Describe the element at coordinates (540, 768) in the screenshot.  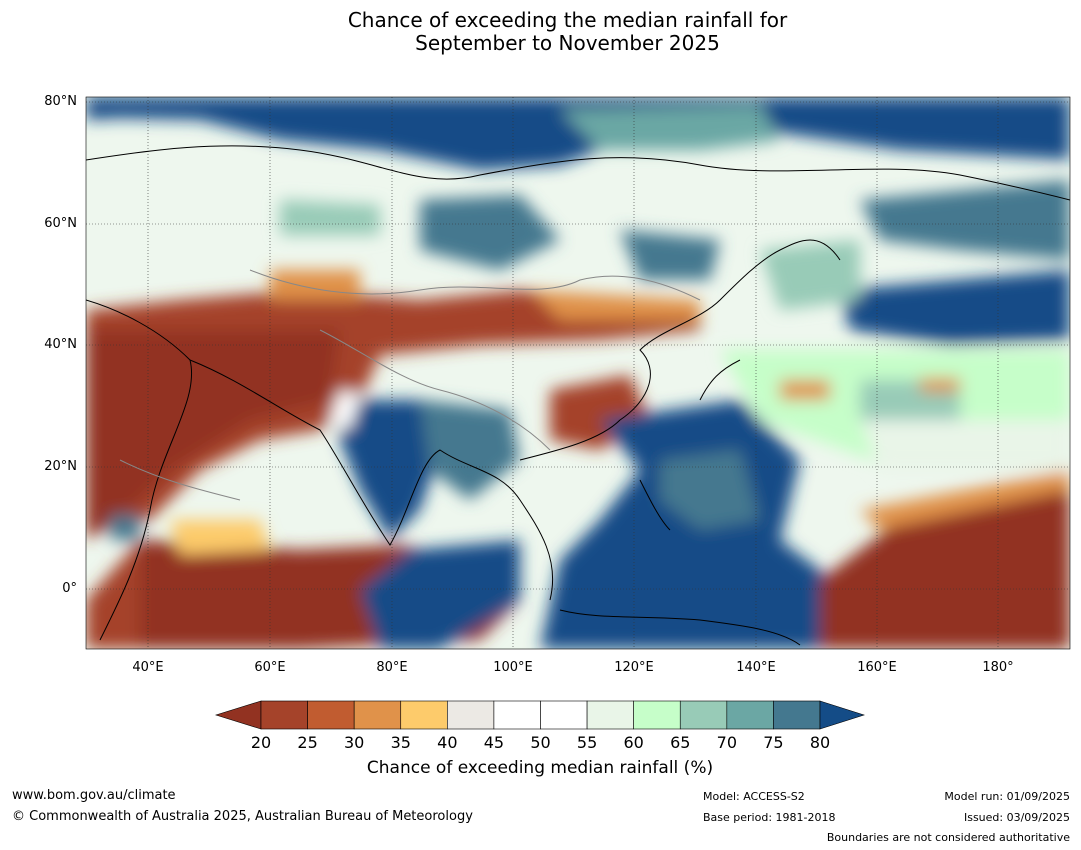
I see `colorbar-title: Chance of exceeding median rainfall (%)` at that location.